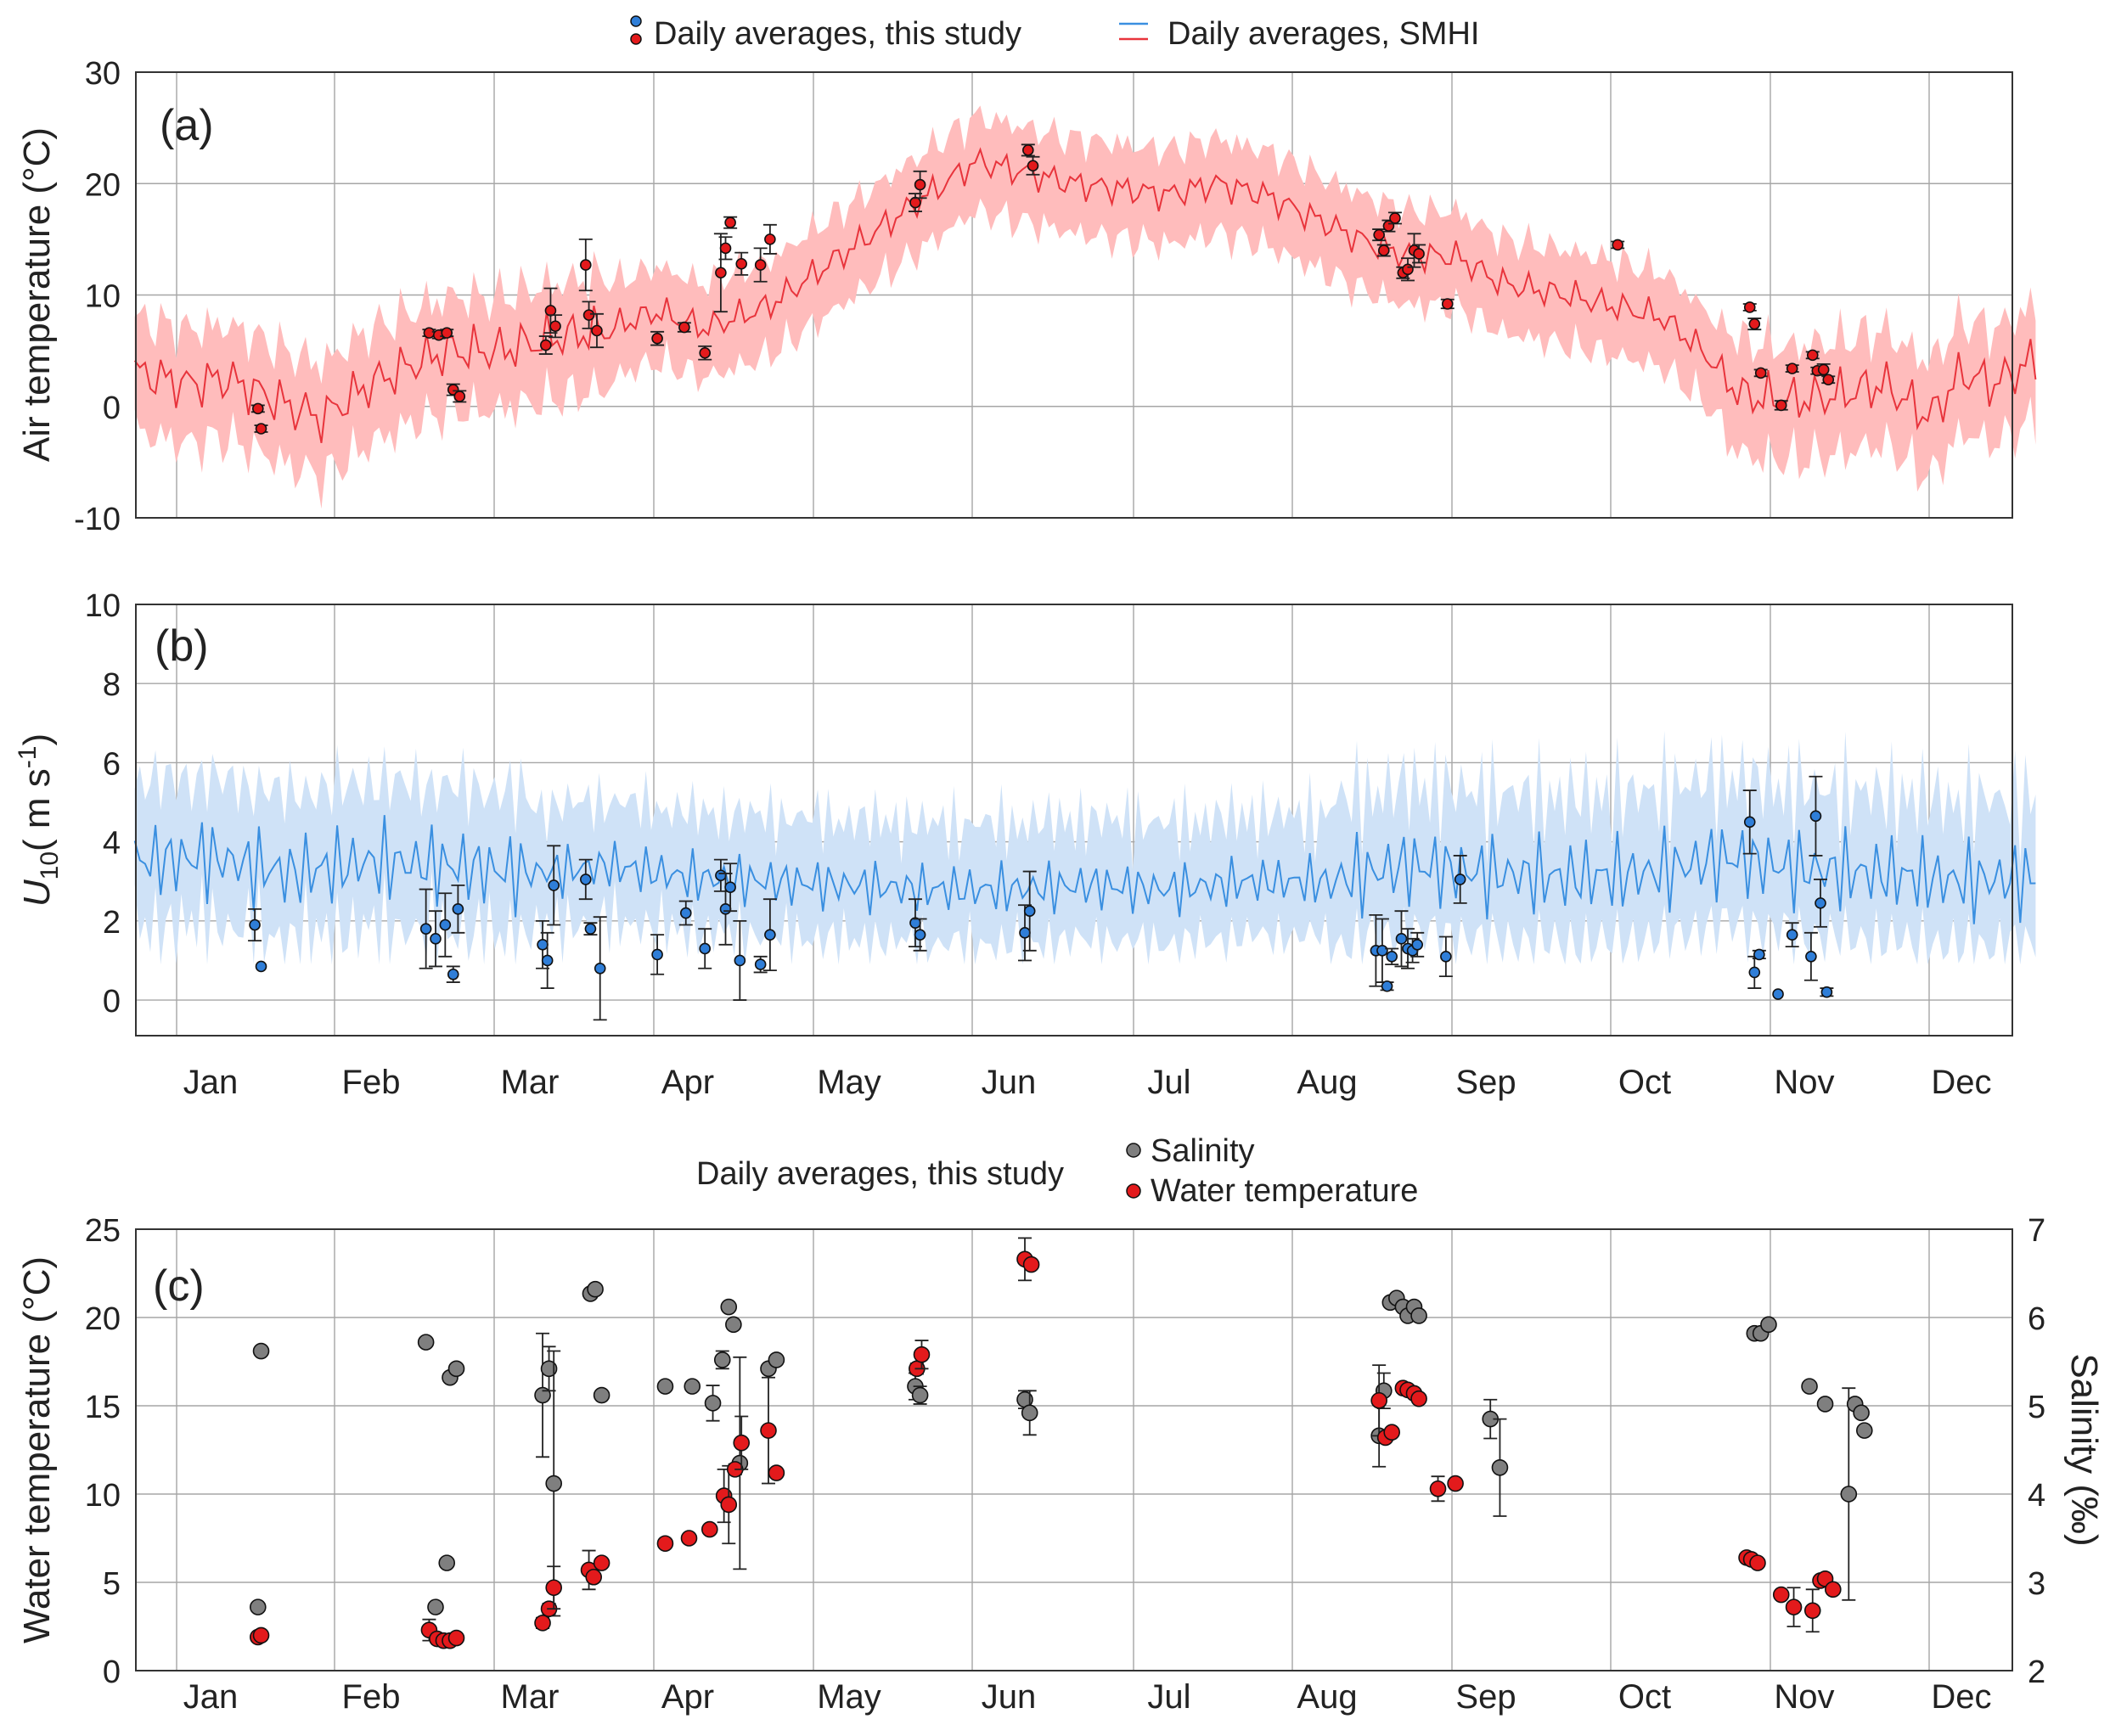 This screenshot has height=1736, width=2110. What do you see at coordinates (37, 809) in the screenshot?
I see `panel-b-y-axis-unit: ( m s` at bounding box center [37, 809].